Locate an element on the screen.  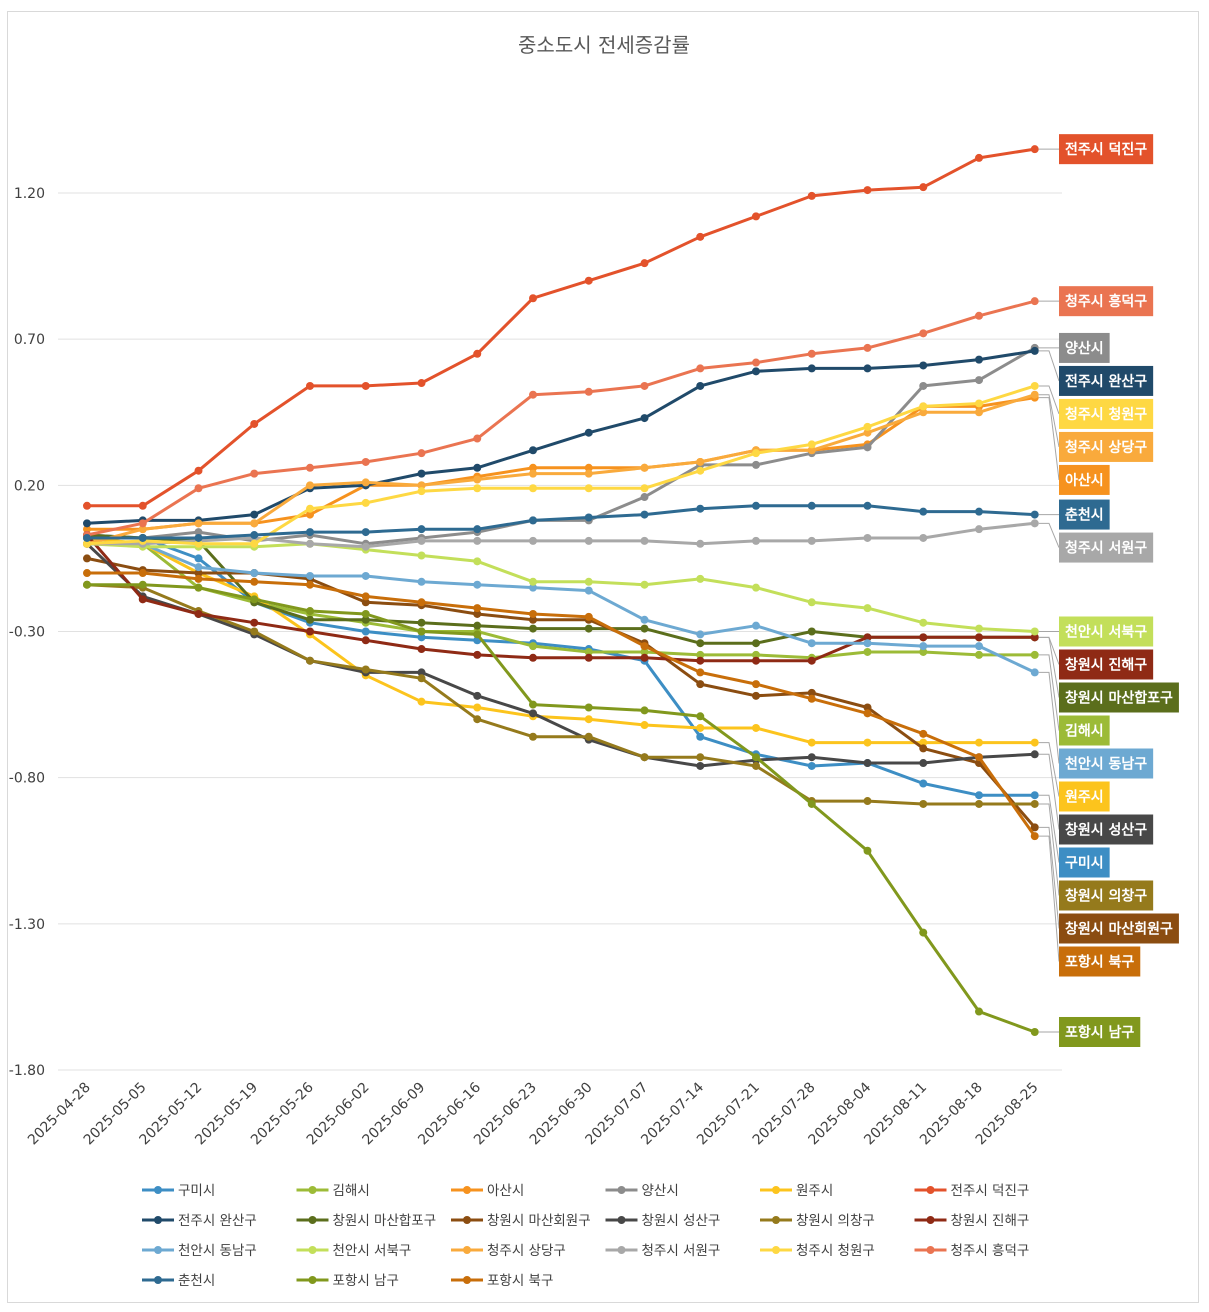
end-label: 청주시 흥덕구 is located at coordinates (1096, 301).